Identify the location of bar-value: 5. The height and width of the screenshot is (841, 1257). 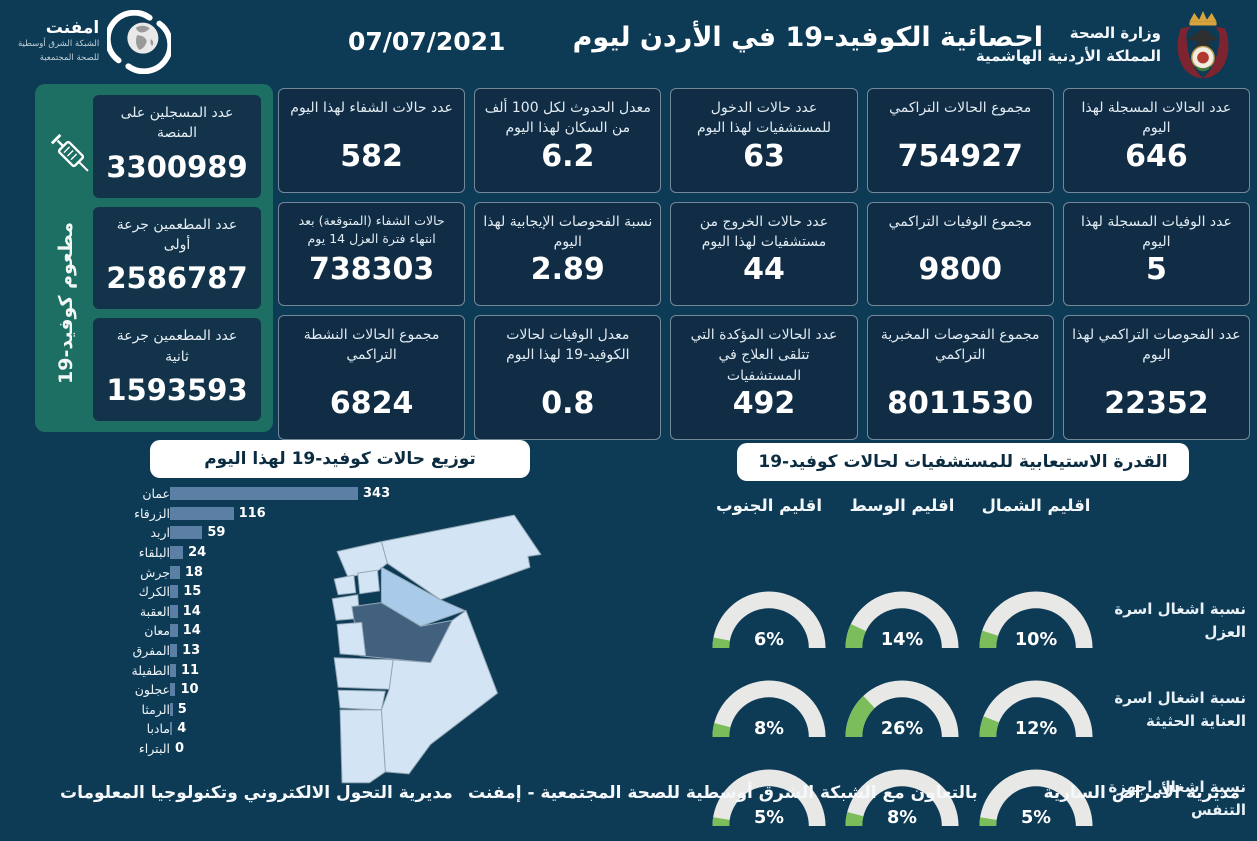
(182, 709).